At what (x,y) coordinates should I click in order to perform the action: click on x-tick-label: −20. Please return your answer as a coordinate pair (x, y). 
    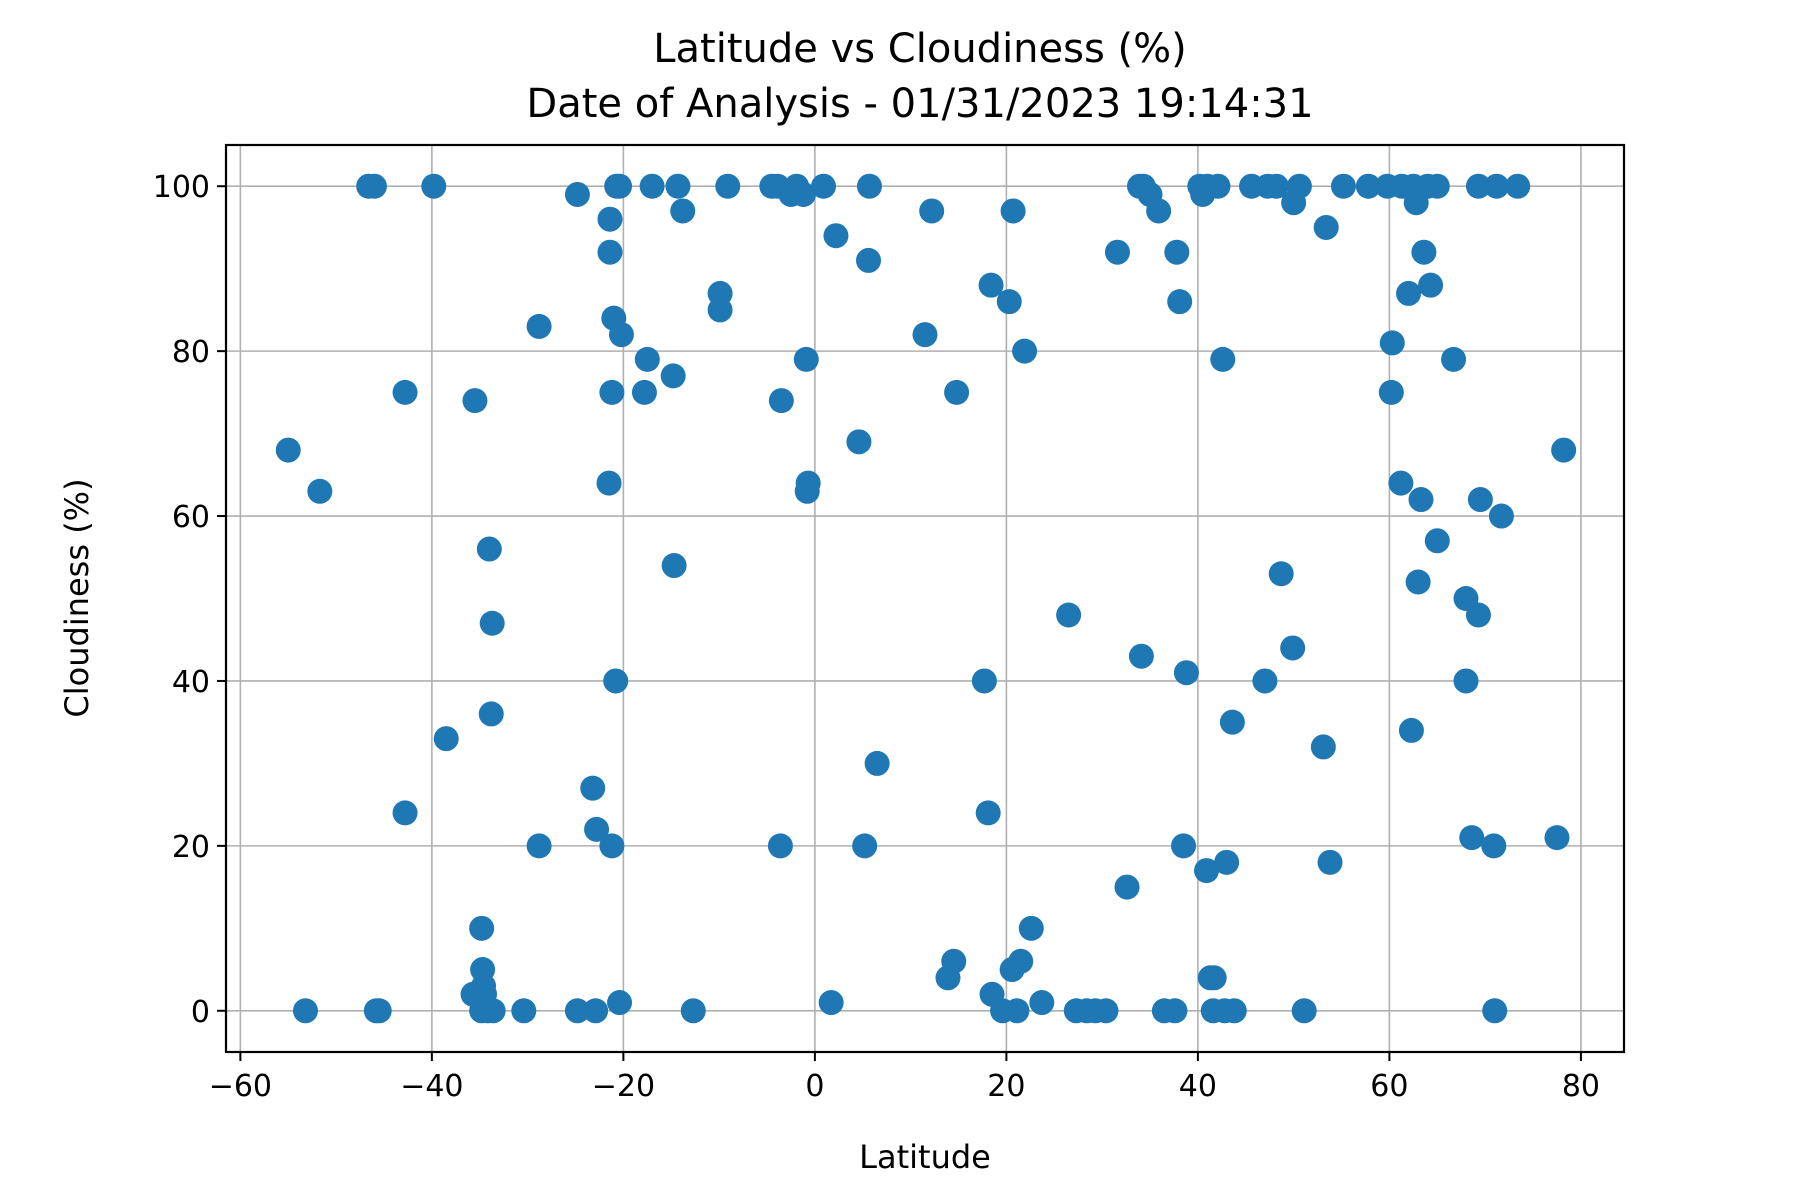
    Looking at the image, I should click on (623, 1086).